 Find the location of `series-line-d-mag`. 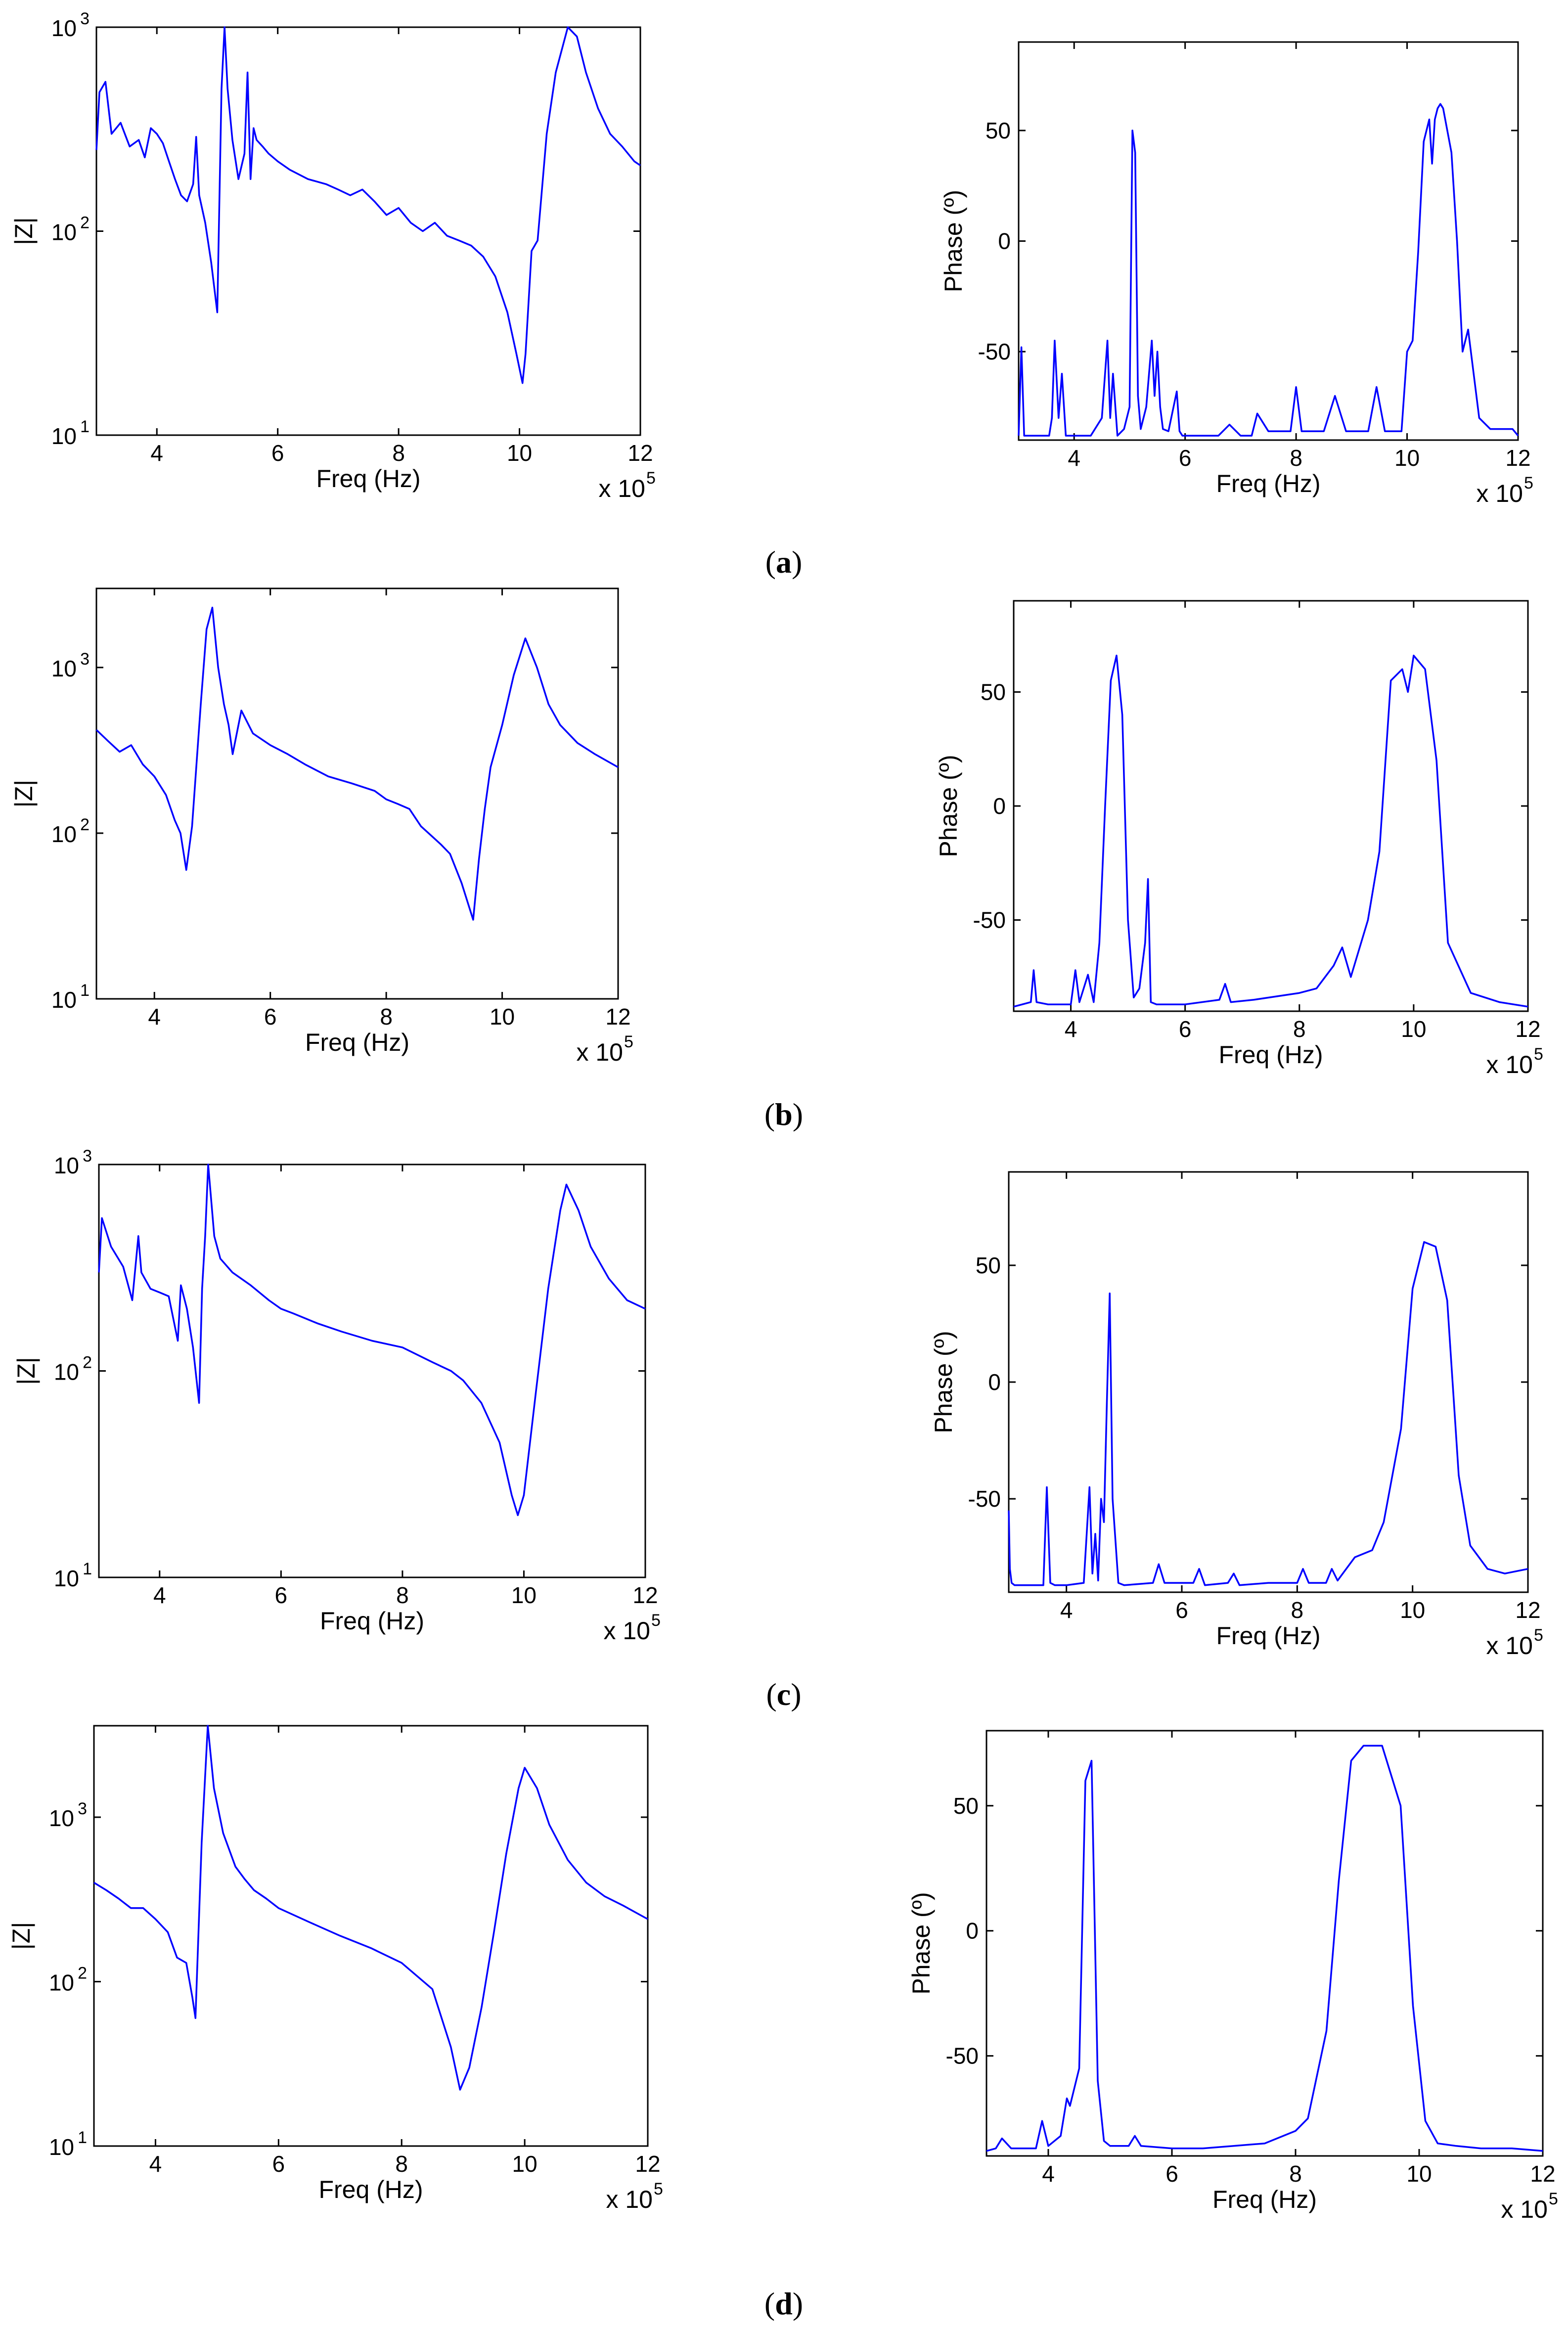

series-line-d-mag is located at coordinates (370, 1908).